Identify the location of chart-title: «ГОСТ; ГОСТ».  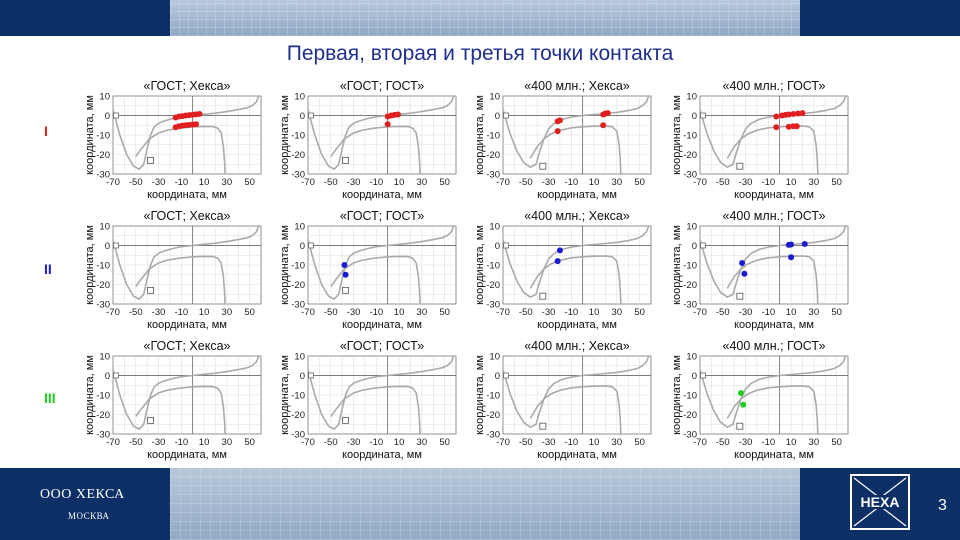
(382, 216).